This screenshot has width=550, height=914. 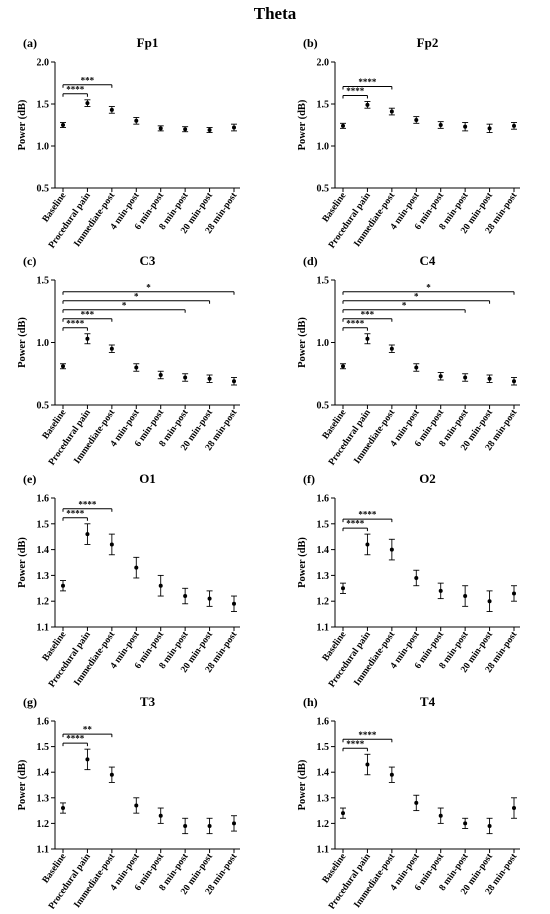 What do you see at coordinates (88, 730) in the screenshot?
I see `significance-label: **` at bounding box center [88, 730].